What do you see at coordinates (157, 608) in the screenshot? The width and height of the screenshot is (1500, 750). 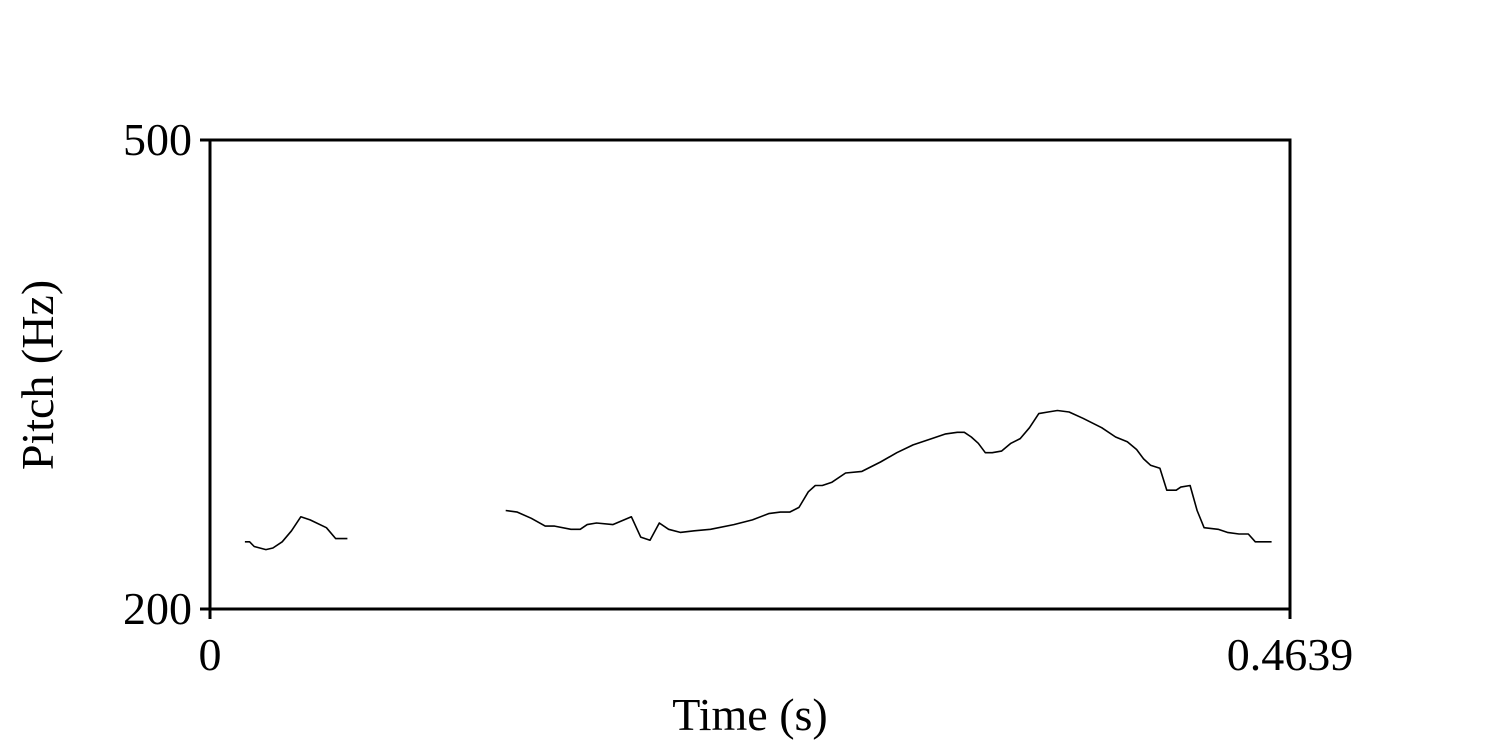 I see `y-tick-label-min: 200` at bounding box center [157, 608].